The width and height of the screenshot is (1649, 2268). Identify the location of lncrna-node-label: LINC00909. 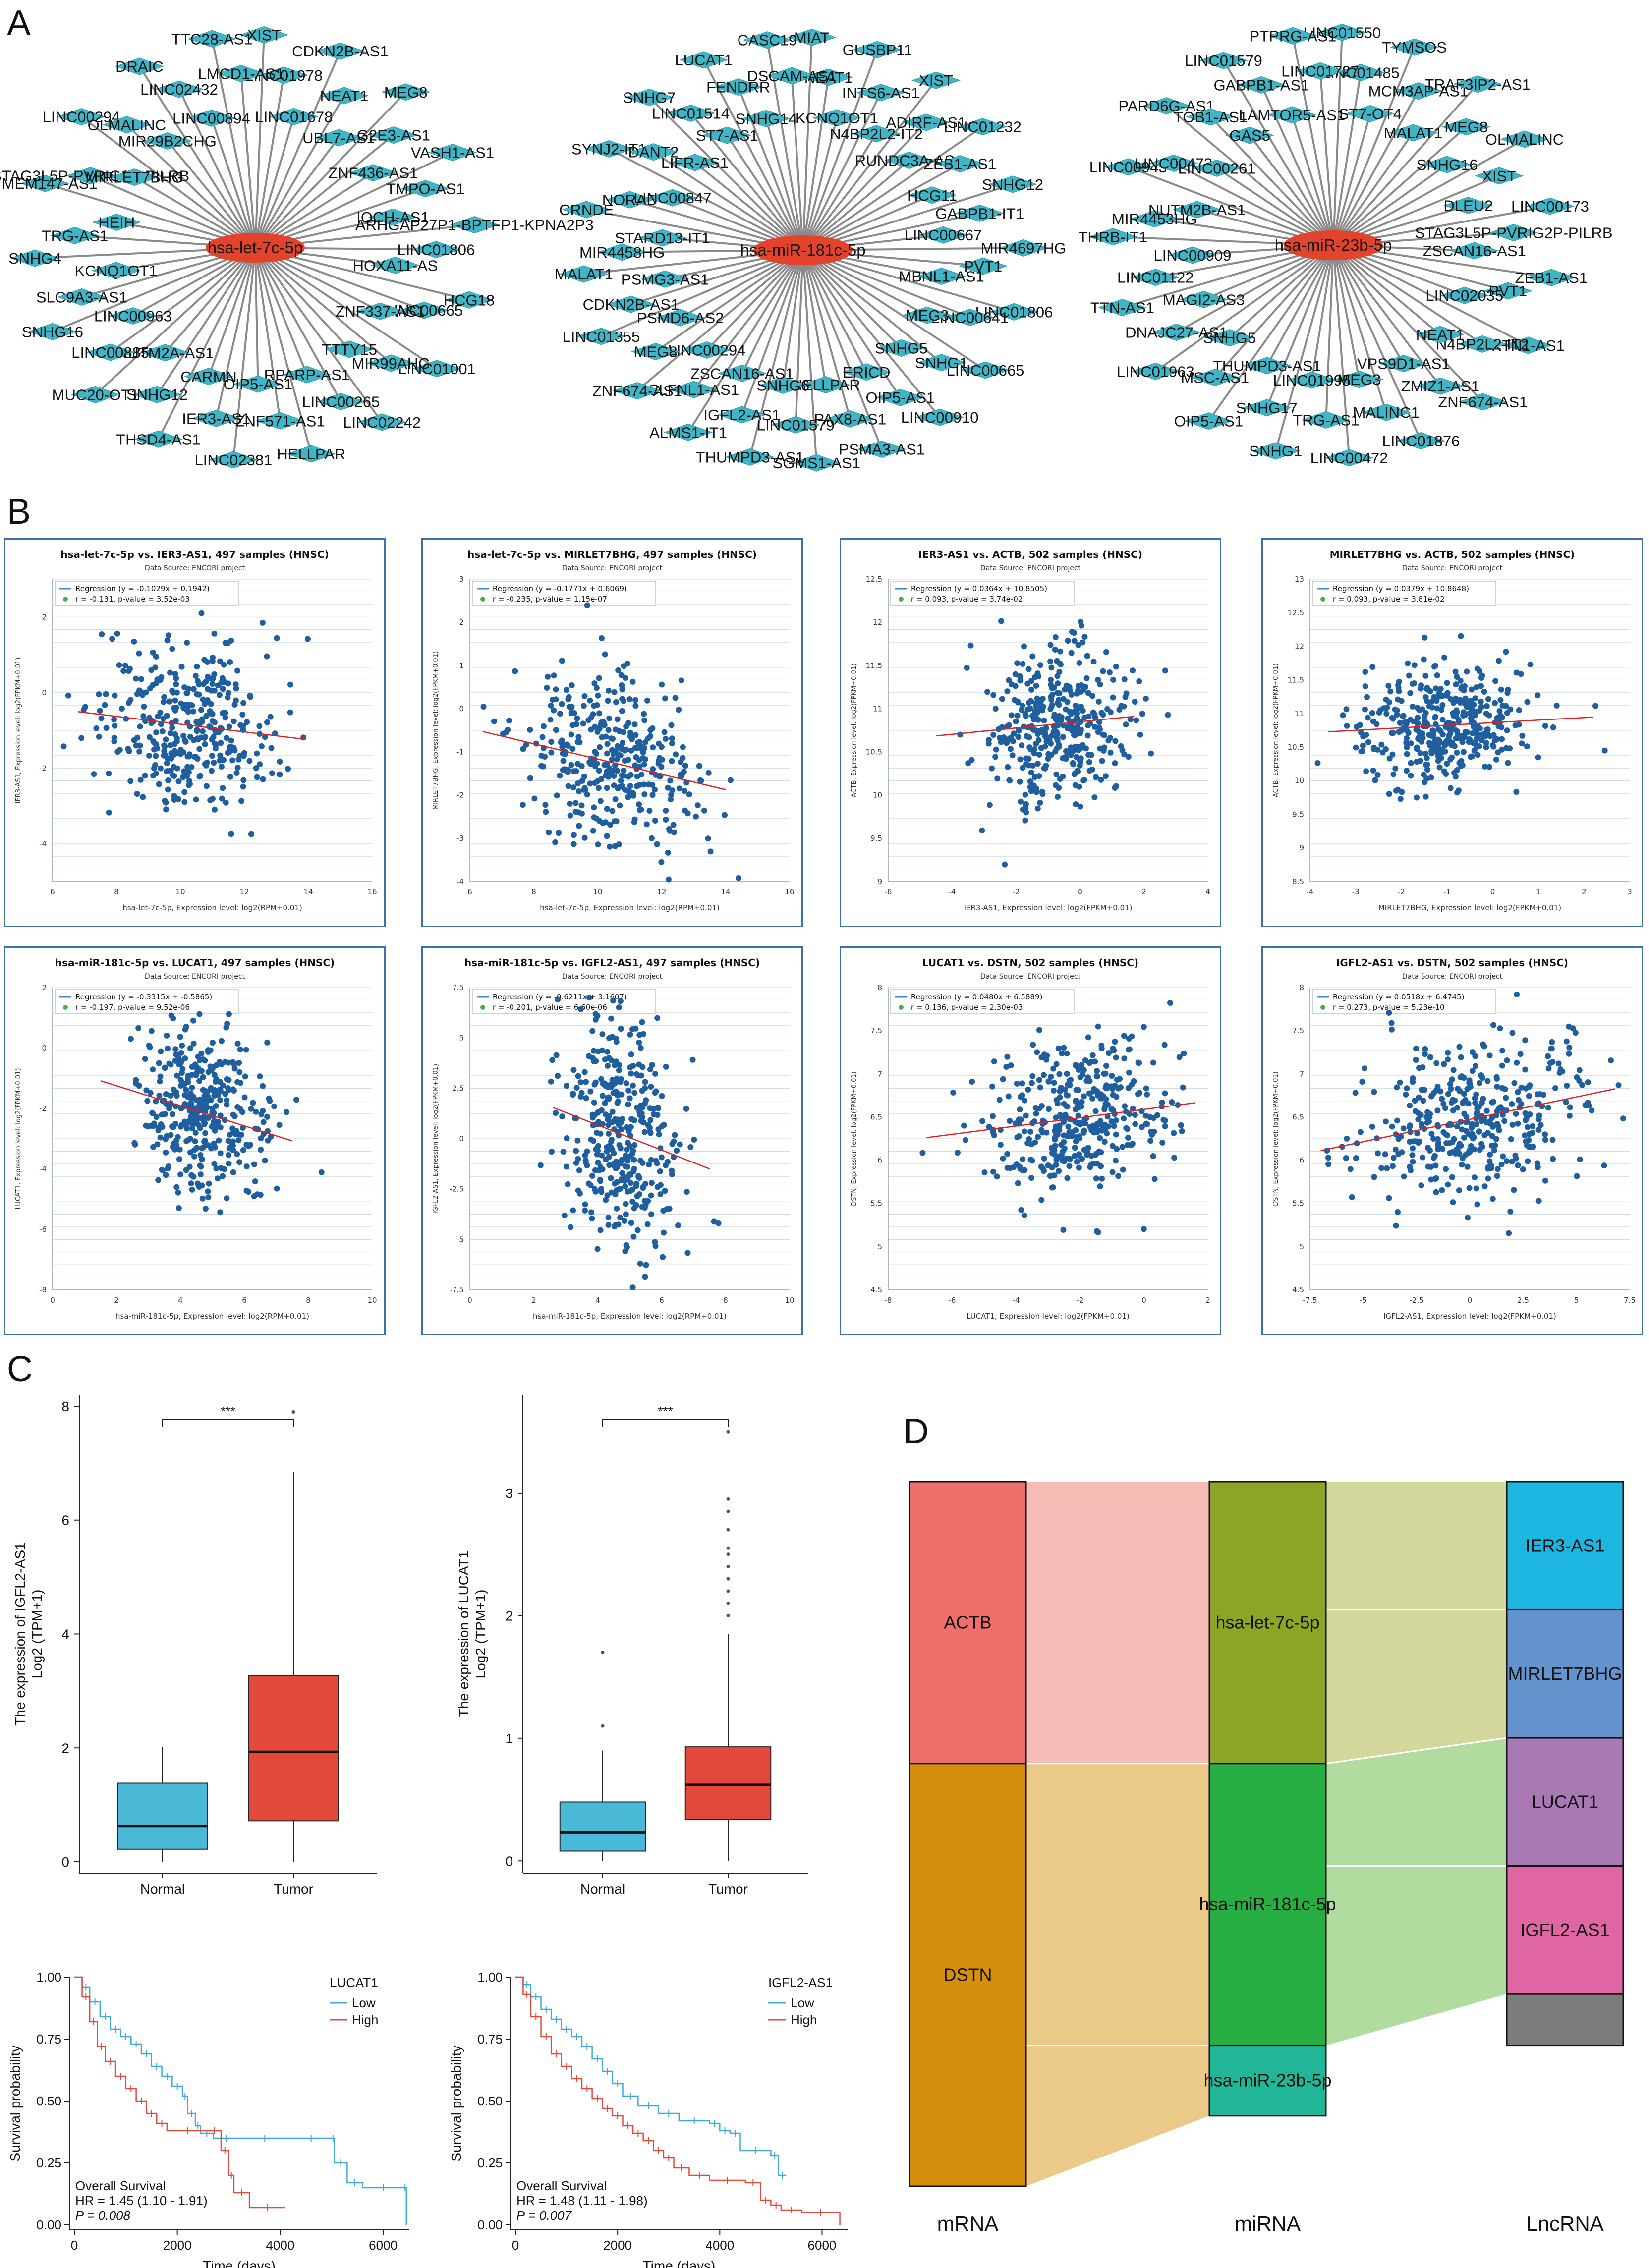
(1193, 256).